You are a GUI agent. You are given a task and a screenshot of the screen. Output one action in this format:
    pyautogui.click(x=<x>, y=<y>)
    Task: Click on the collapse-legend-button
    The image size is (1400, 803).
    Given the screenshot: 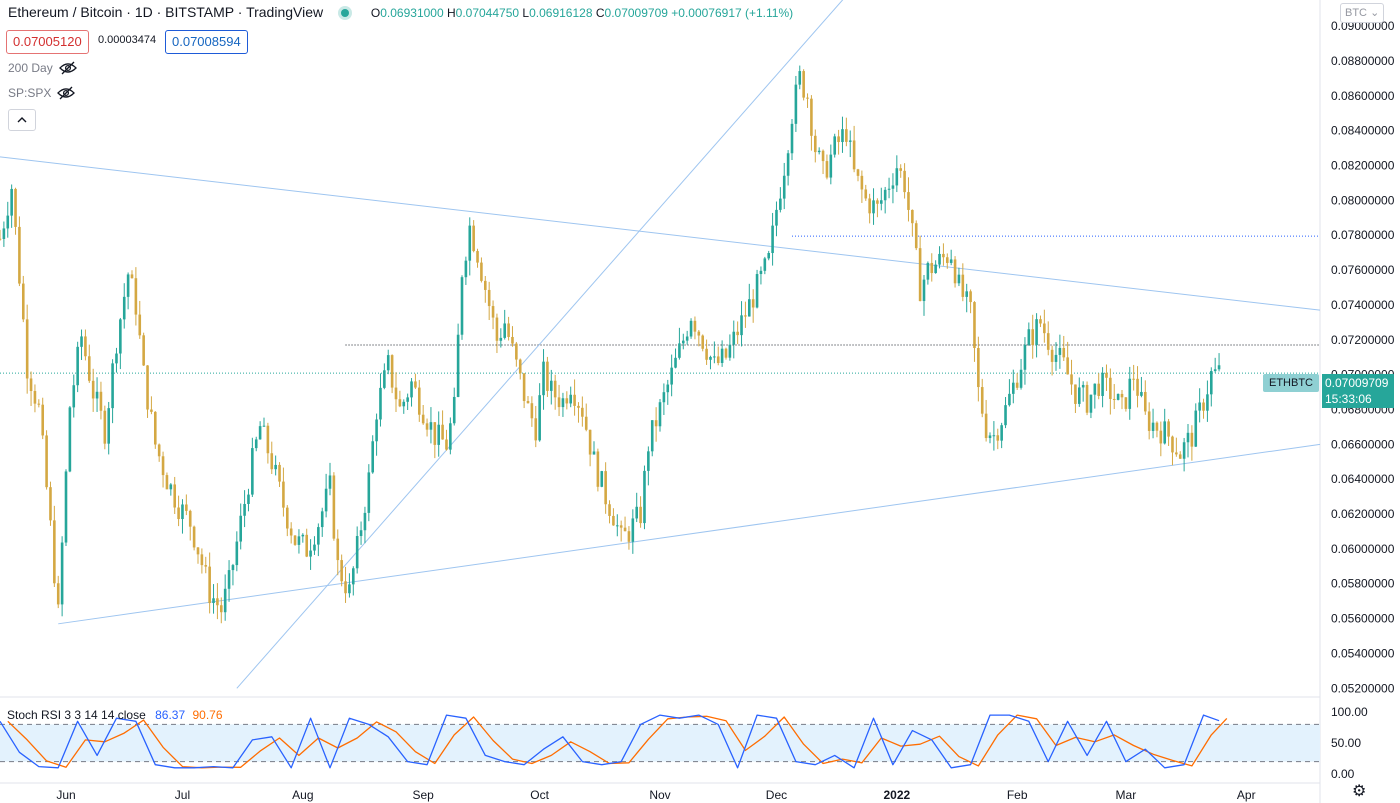 What is the action you would take?
    pyautogui.click(x=22, y=120)
    